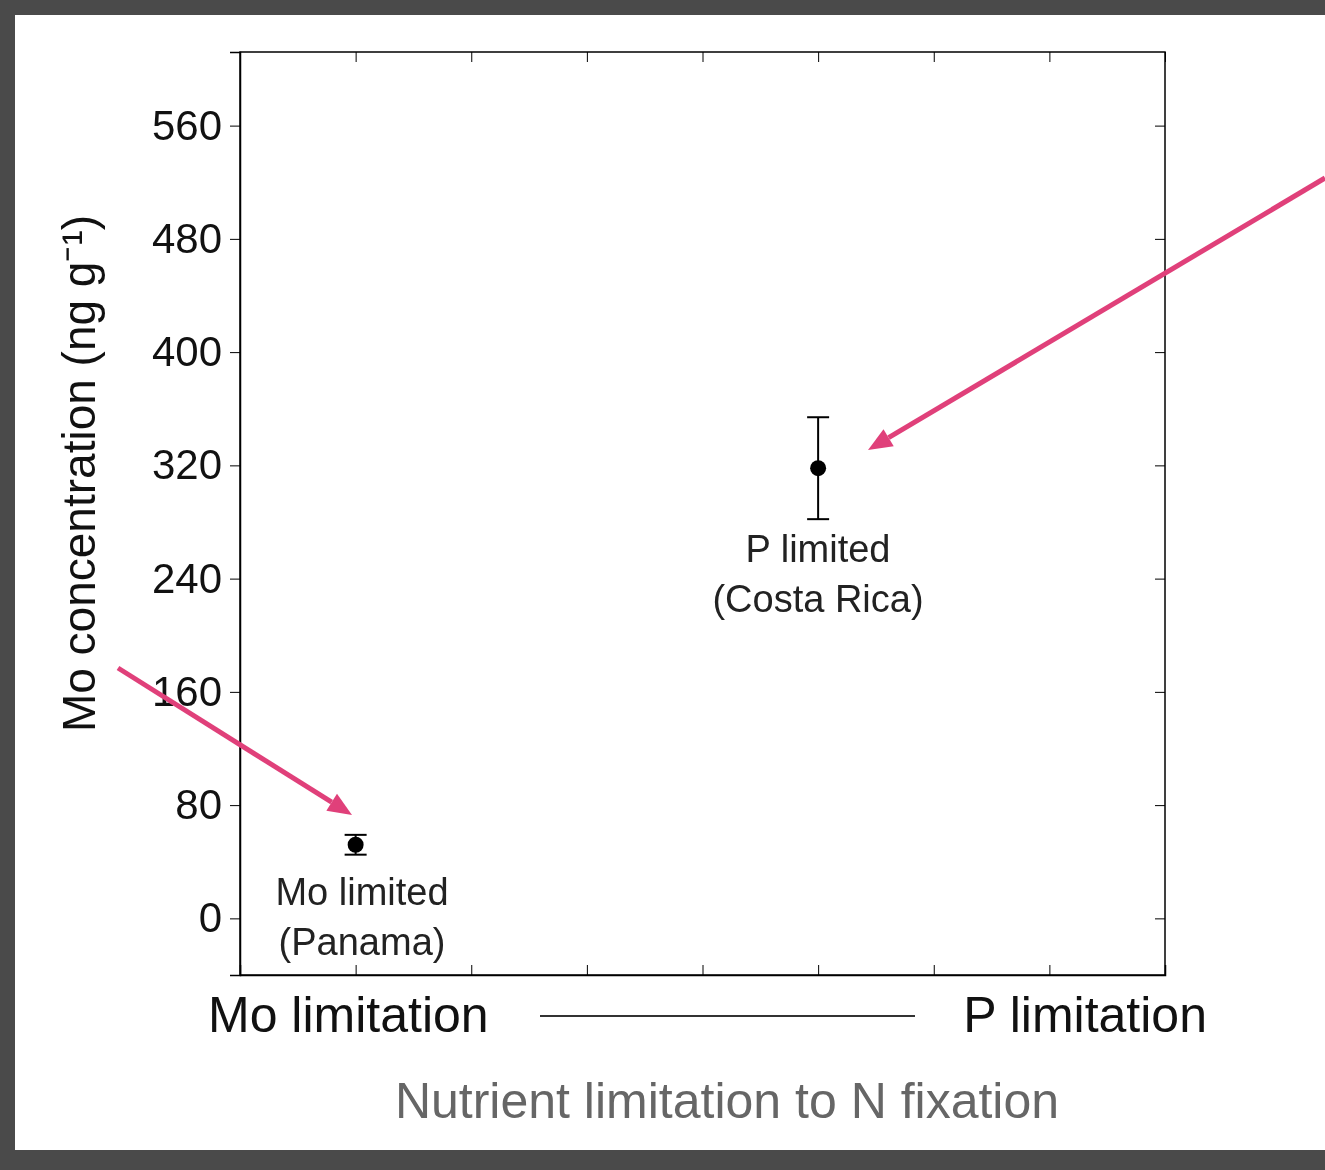 This screenshot has width=1325, height=1170. Describe the element at coordinates (1085, 1015) in the screenshot. I see `text: P limitation` at that location.